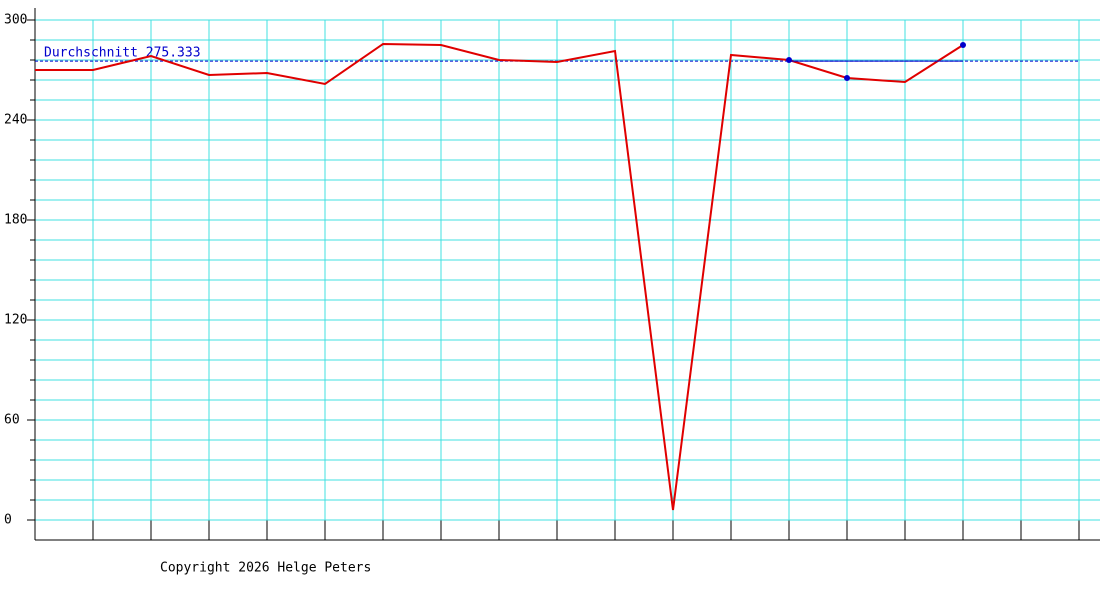 The image size is (1100, 600). Describe the element at coordinates (15, 220) in the screenshot. I see `y-tick-label: 180` at that location.